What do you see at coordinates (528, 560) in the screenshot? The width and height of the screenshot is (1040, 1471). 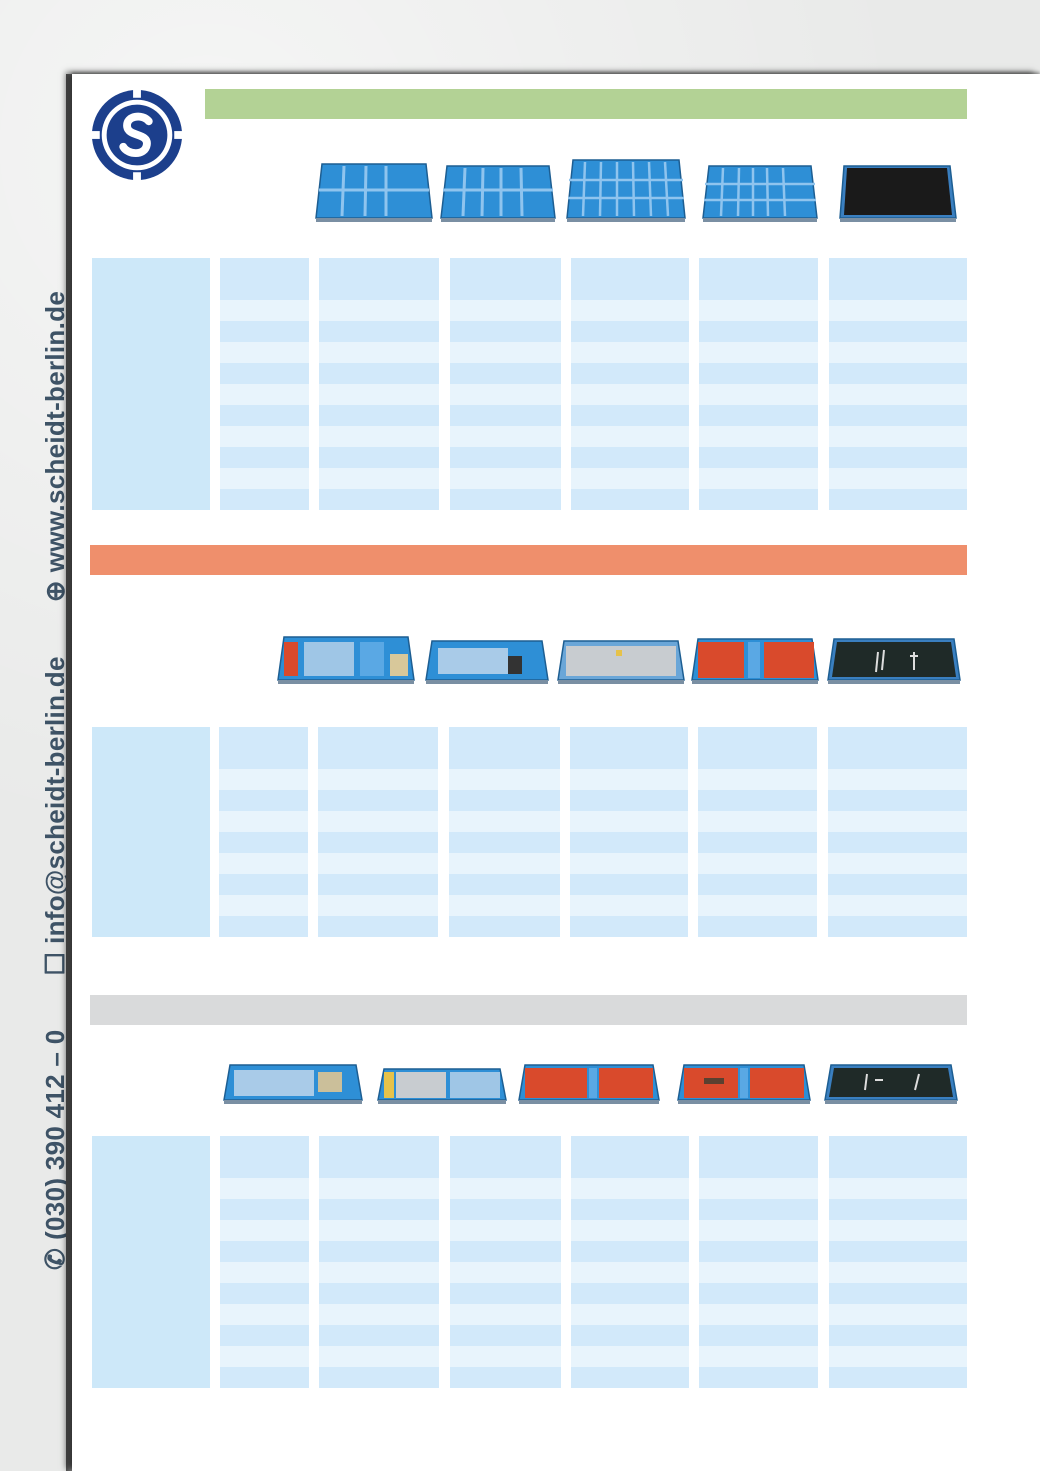 I see `section-2-band` at bounding box center [528, 560].